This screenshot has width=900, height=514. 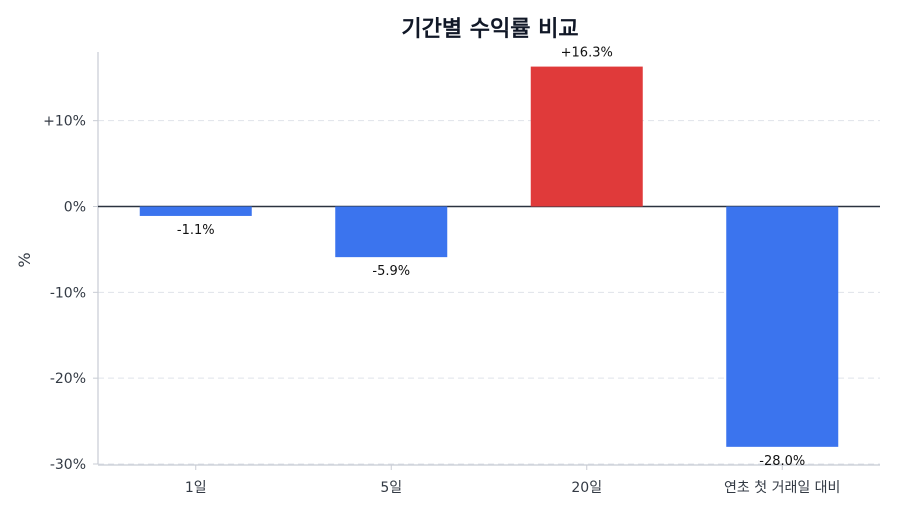 I want to click on y-tick-label: -30%, so click(x=68, y=465).